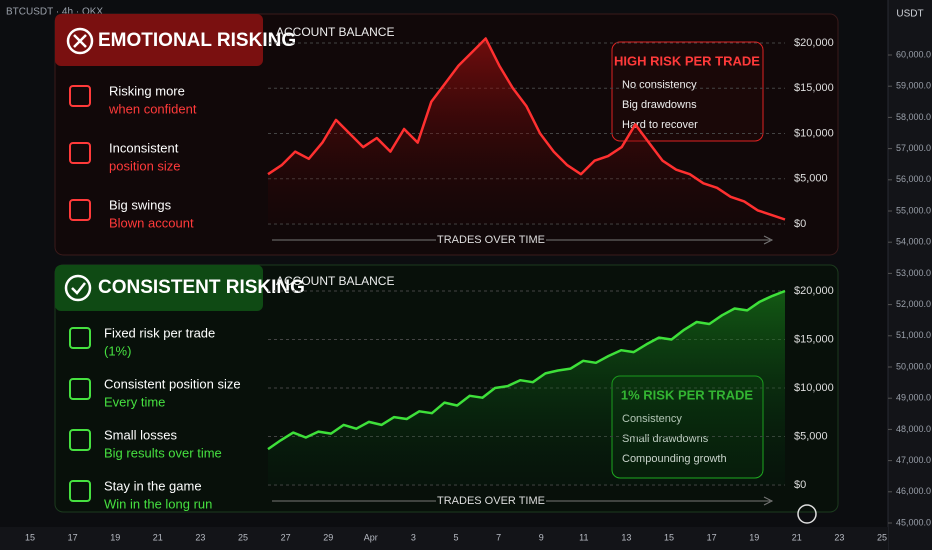 This screenshot has height=550, width=932. I want to click on item-subtitle: when confident, so click(152, 108).